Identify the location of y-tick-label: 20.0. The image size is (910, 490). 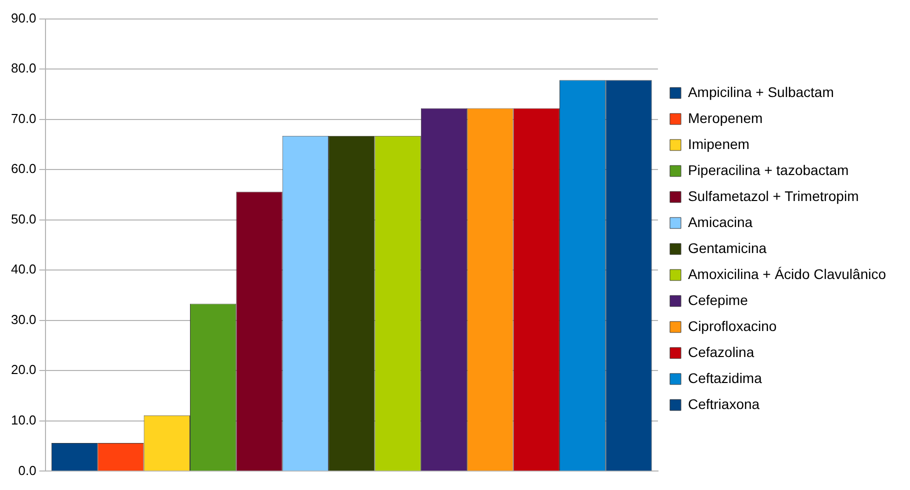
(23, 370).